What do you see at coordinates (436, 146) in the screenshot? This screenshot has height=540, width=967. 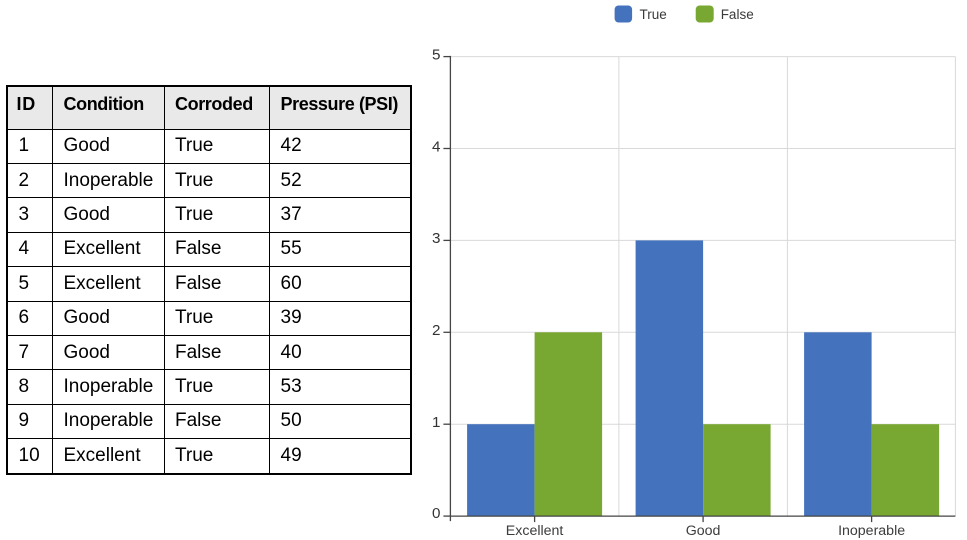 I see `svg-text: 4` at bounding box center [436, 146].